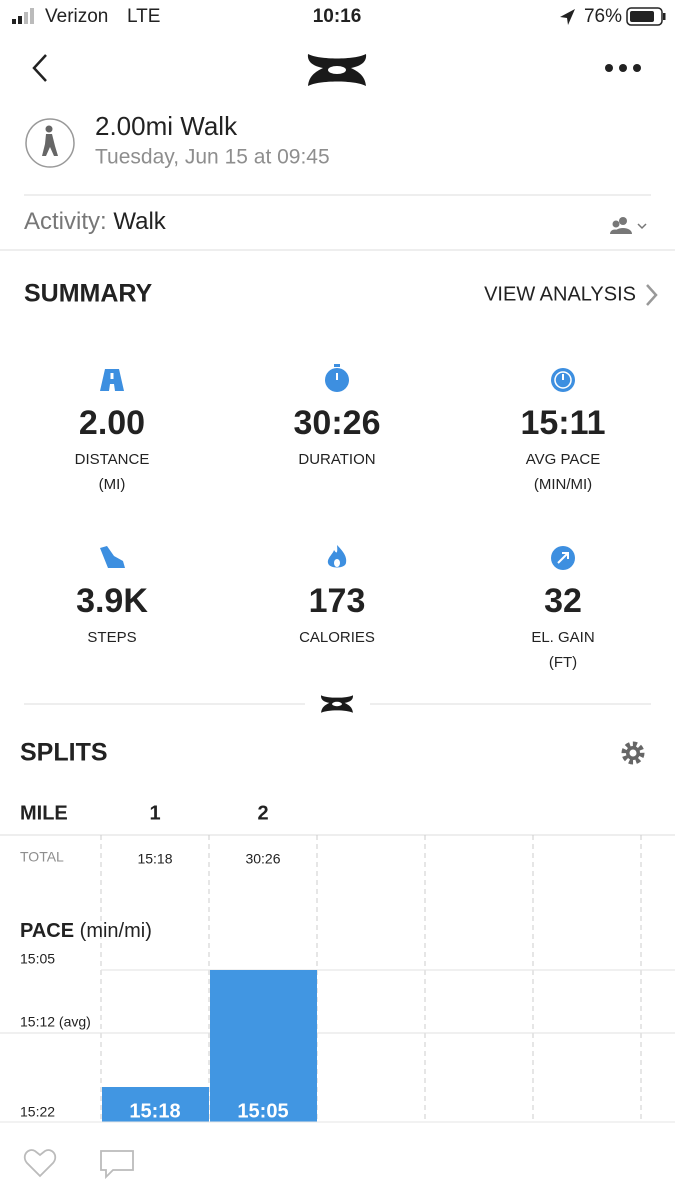 Image resolution: width=675 pixels, height=1200 pixels. What do you see at coordinates (50, 143) in the screenshot?
I see `activity-icon` at bounding box center [50, 143].